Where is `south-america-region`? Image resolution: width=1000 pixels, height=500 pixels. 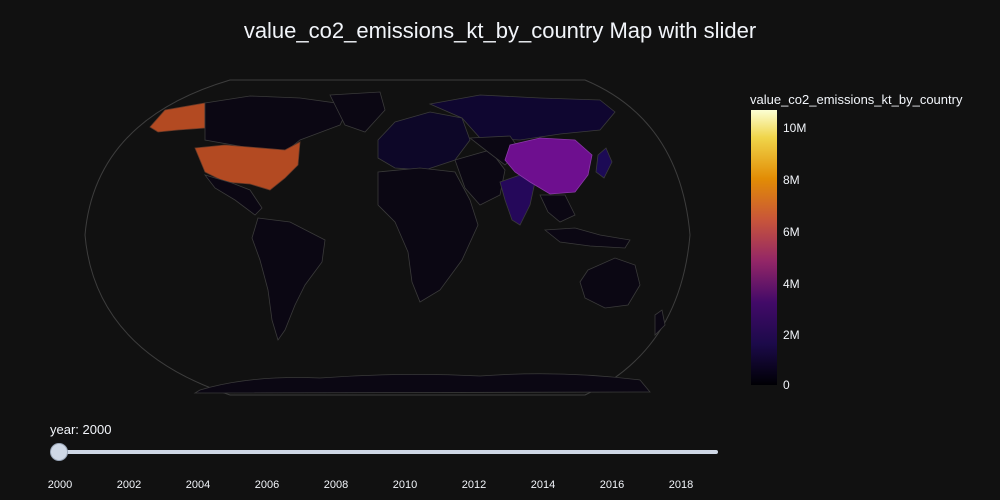
south-america-region is located at coordinates (288, 279).